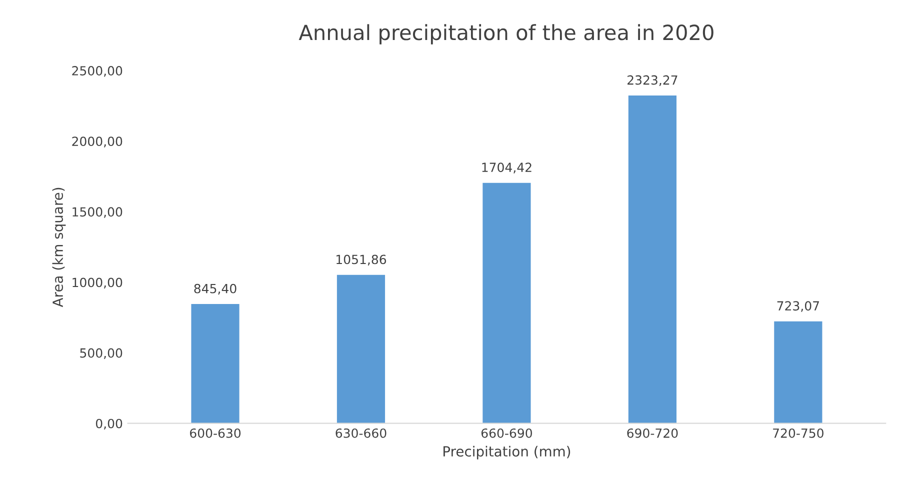 This screenshot has height=504, width=913. Describe the element at coordinates (652, 433) in the screenshot. I see `x-tick-label: 690-720` at that location.